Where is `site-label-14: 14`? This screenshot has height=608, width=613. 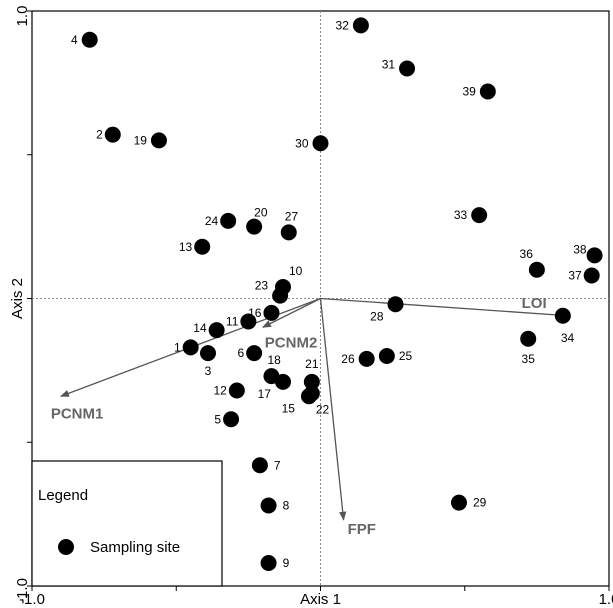 site-label-14: 14 is located at coordinates (200, 328).